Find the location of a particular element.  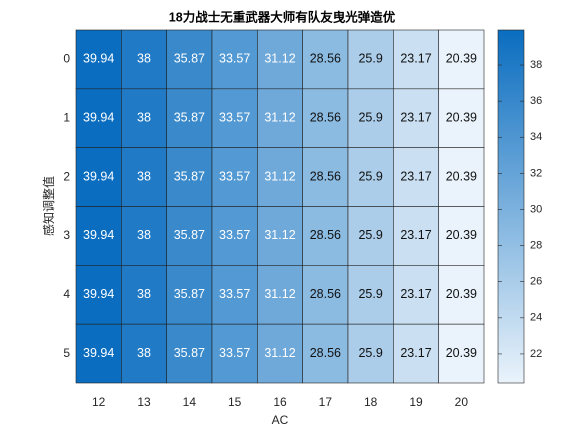

y-tick-label: 0 is located at coordinates (66, 59).